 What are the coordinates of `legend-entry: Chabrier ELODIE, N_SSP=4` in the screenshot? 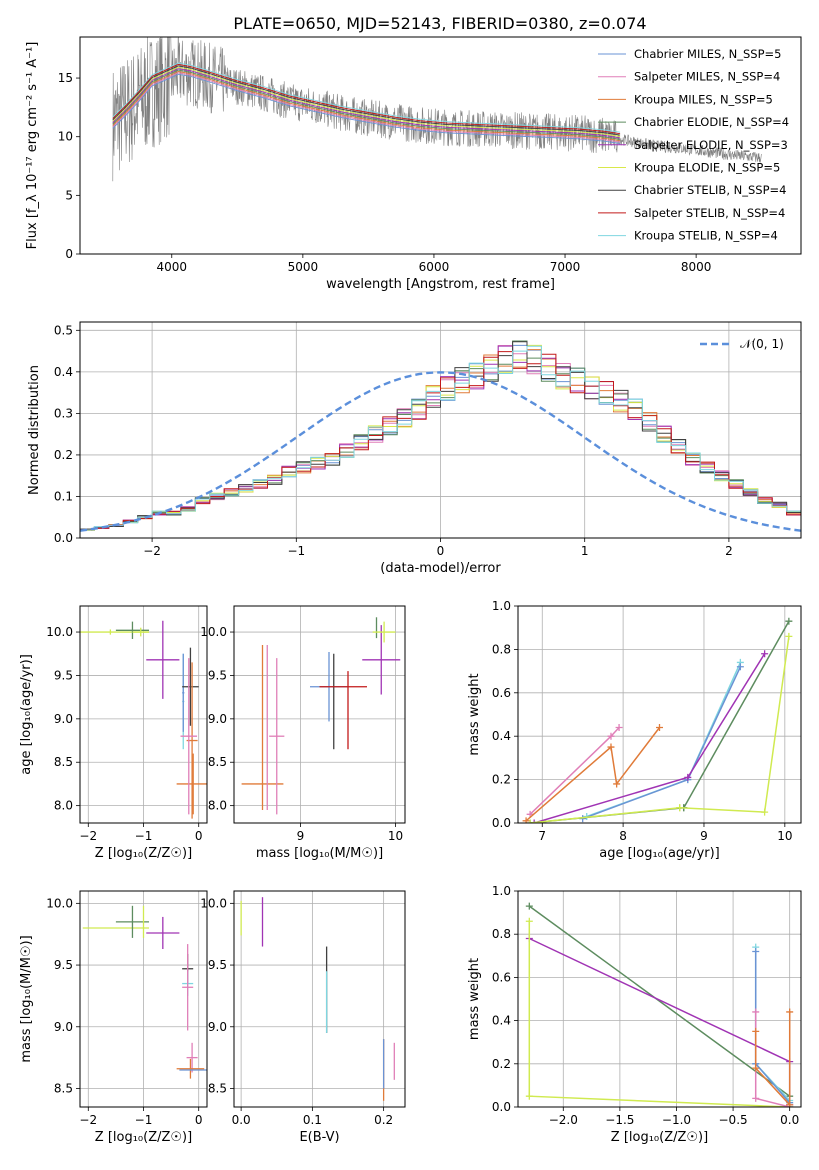 It's located at (711, 122).